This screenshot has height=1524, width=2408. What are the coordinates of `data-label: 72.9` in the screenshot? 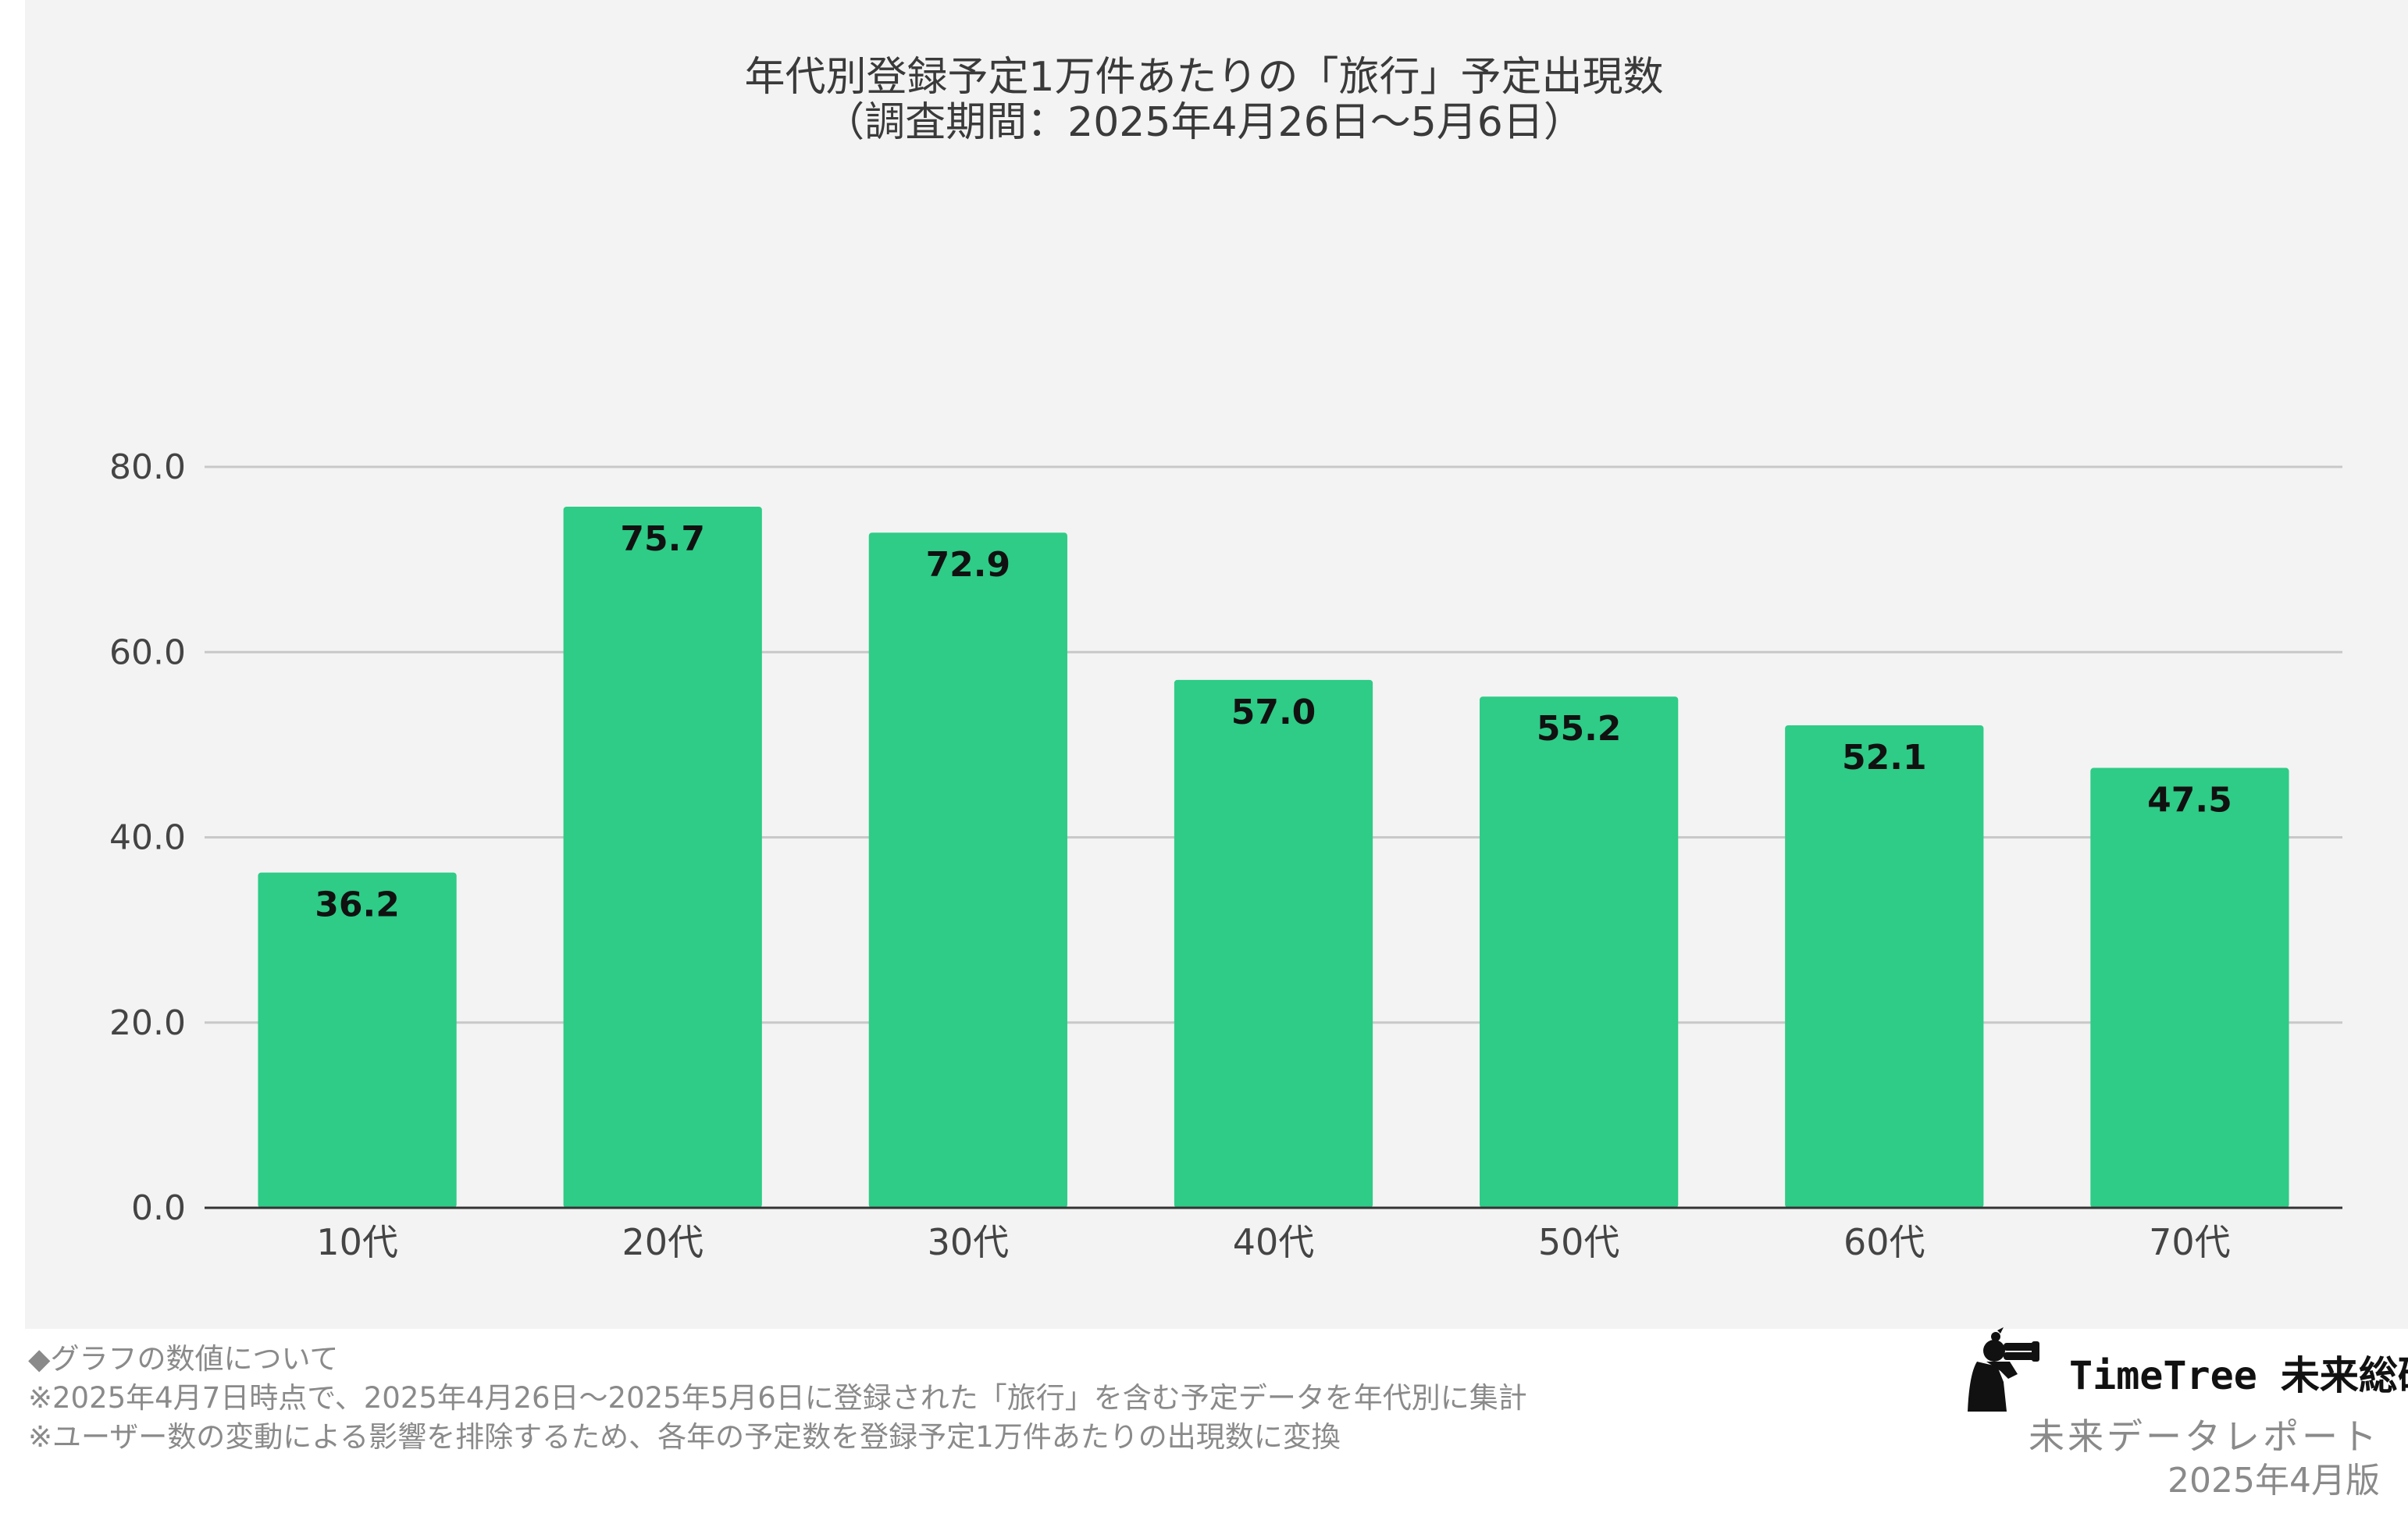 It's located at (968, 565).